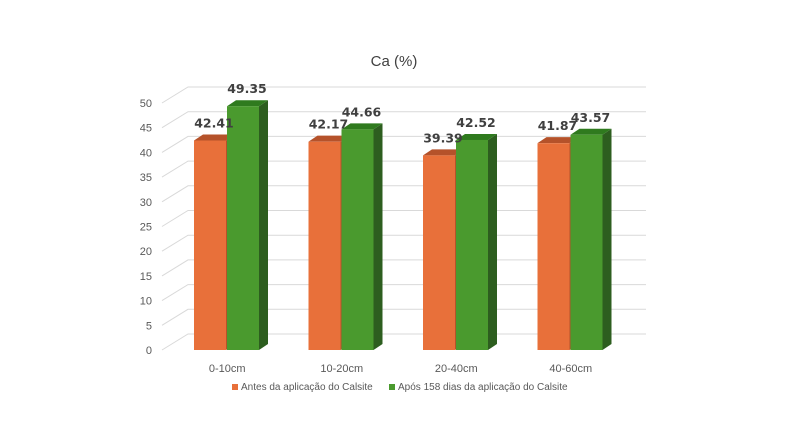  I want to click on y-tick-label: 10, so click(146, 302).